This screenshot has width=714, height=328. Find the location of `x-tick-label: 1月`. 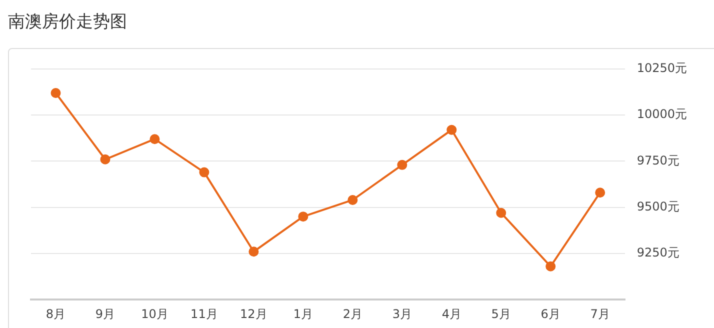

x-tick-label: 1月 is located at coordinates (303, 313).